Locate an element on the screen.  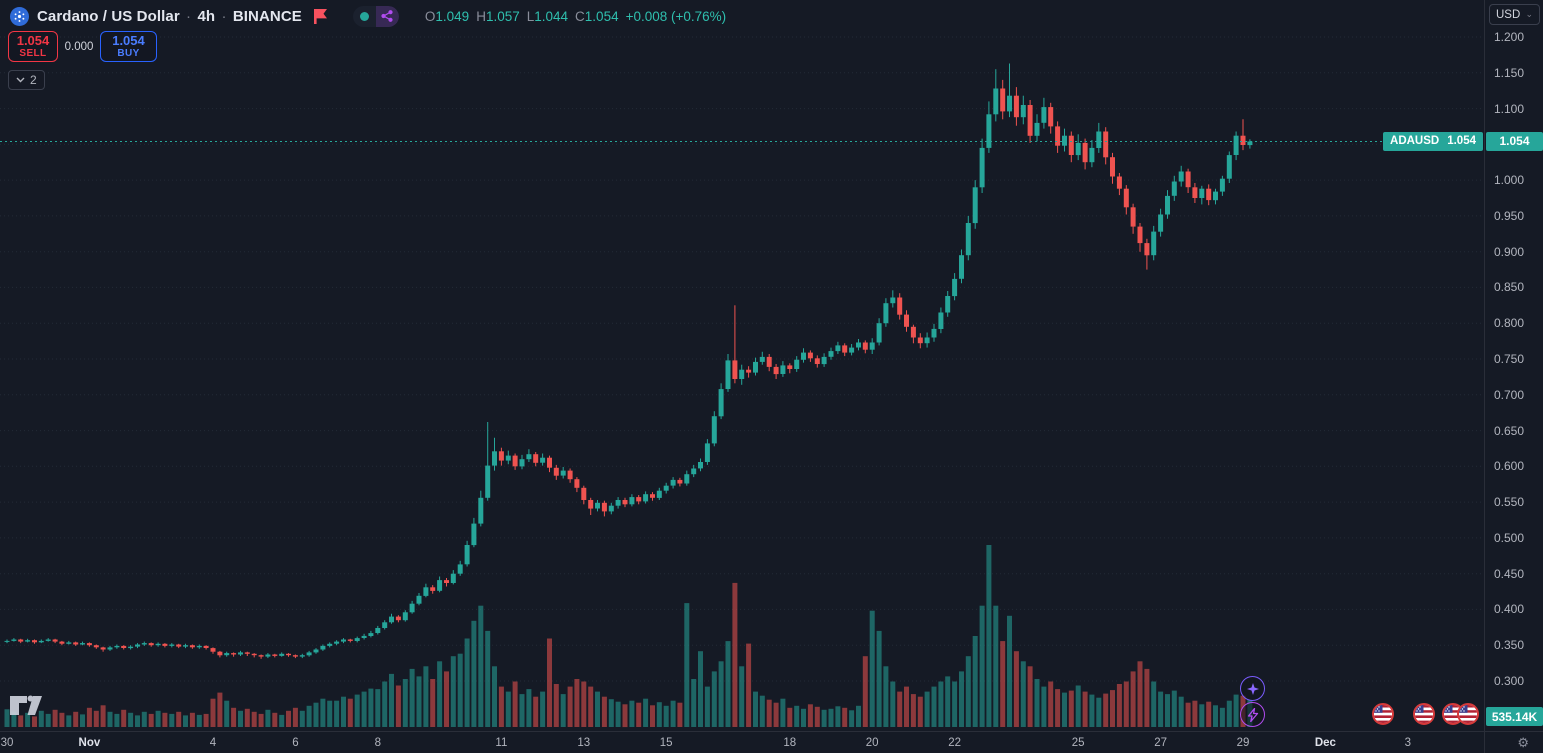
price-line-symbol: ADAUSD is located at coordinates (1415, 141).